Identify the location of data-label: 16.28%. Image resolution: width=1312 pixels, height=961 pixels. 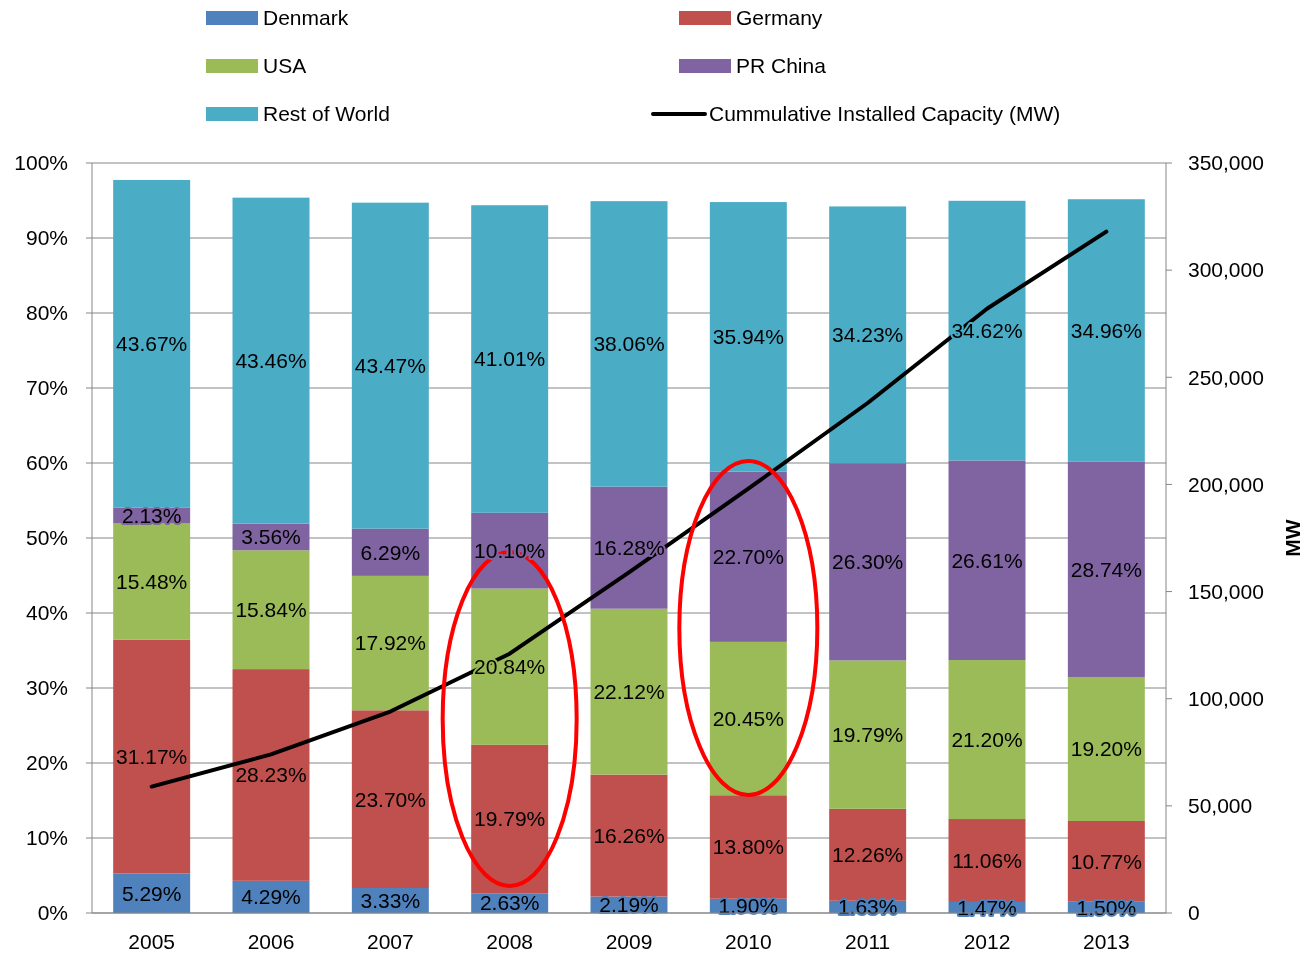
(629, 548).